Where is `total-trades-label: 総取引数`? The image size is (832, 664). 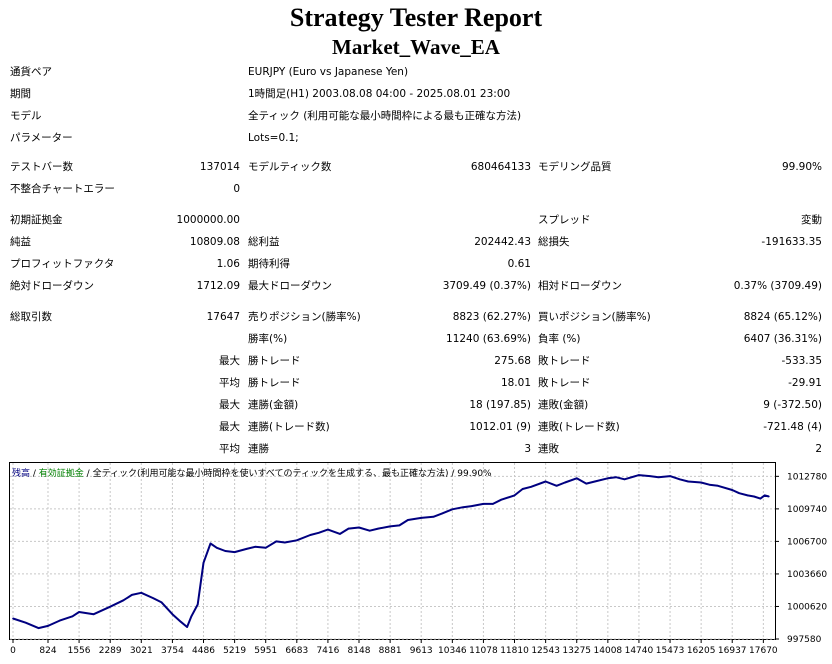
total-trades-label: 総取引数 is located at coordinates (31, 317).